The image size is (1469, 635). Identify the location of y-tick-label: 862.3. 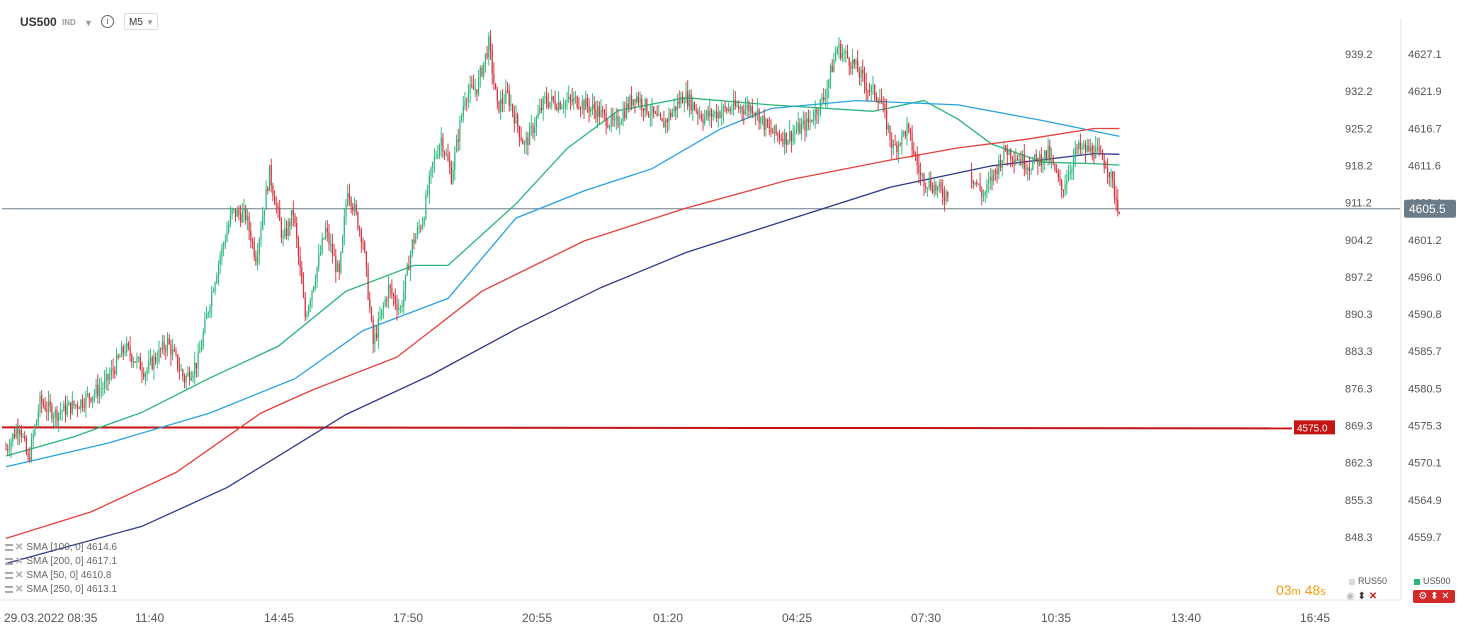
(1359, 464).